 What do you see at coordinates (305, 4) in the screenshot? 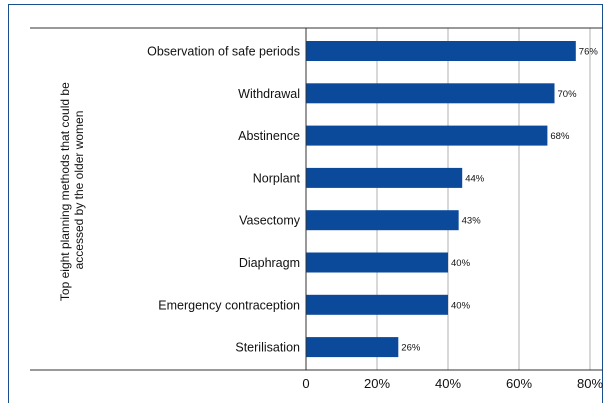
I see `frame-top-edge` at bounding box center [305, 4].